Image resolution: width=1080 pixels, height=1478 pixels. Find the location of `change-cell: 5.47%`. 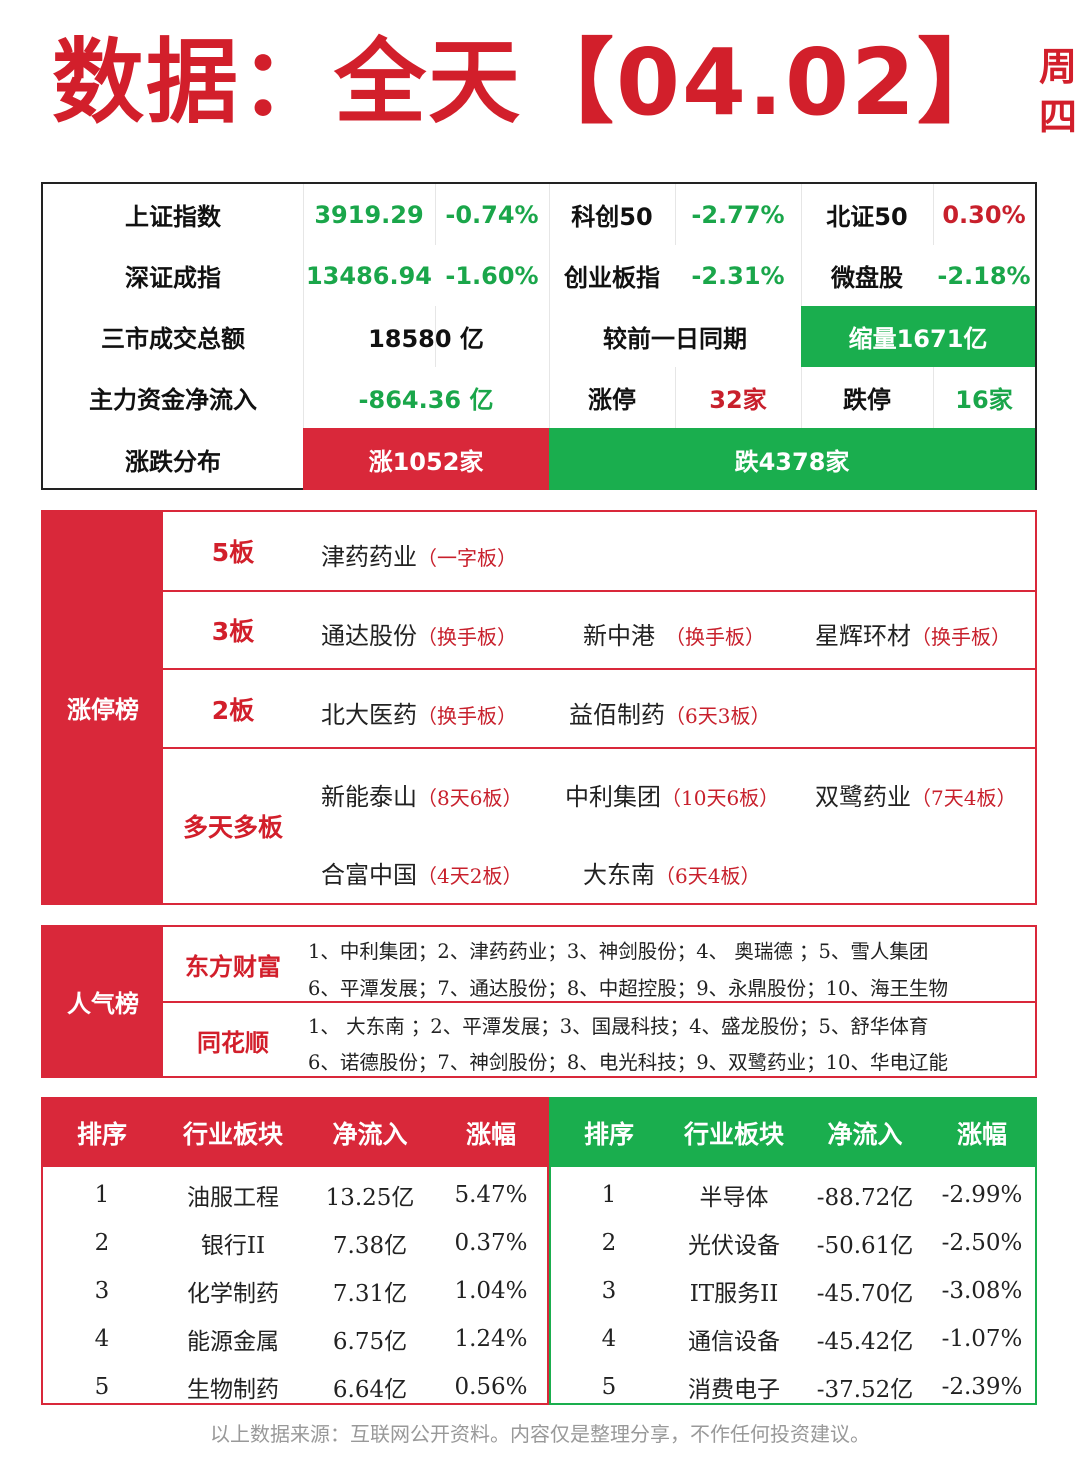

change-cell: 5.47% is located at coordinates (491, 1195).